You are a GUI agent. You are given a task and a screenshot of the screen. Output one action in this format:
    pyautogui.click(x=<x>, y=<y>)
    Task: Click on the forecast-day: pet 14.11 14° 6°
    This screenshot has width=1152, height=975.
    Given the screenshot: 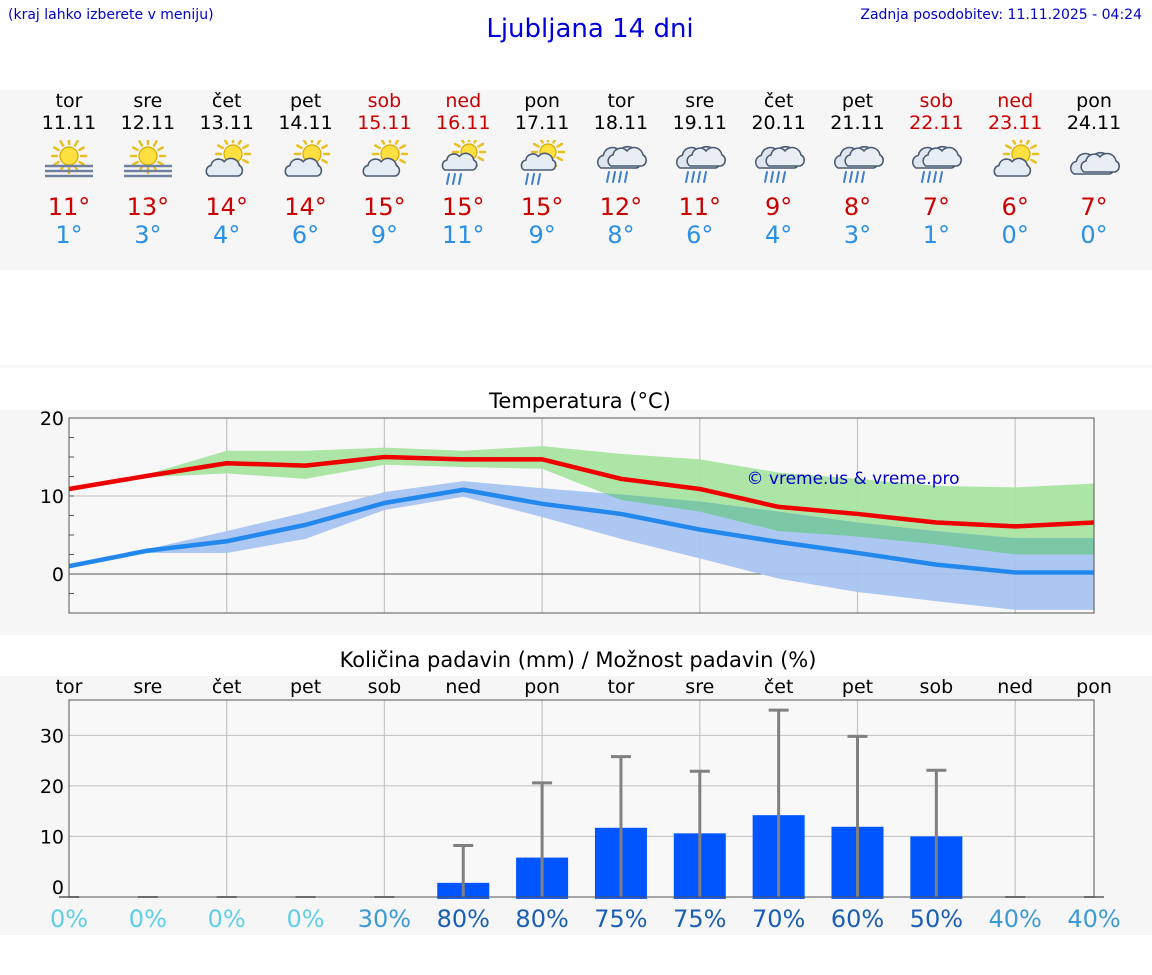 What is the action you would take?
    pyautogui.click(x=306, y=169)
    